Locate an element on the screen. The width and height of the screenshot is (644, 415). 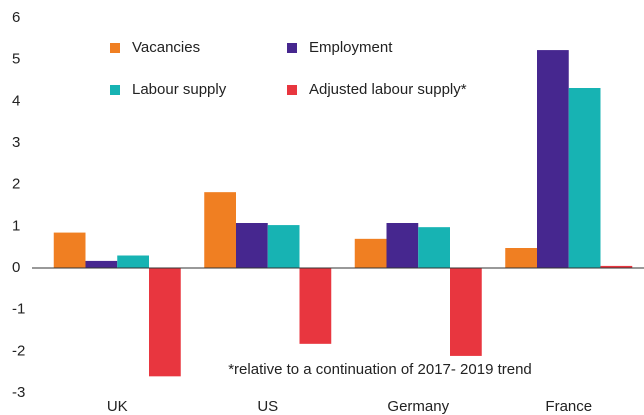
legend-label: Employment is located at coordinates (351, 47).